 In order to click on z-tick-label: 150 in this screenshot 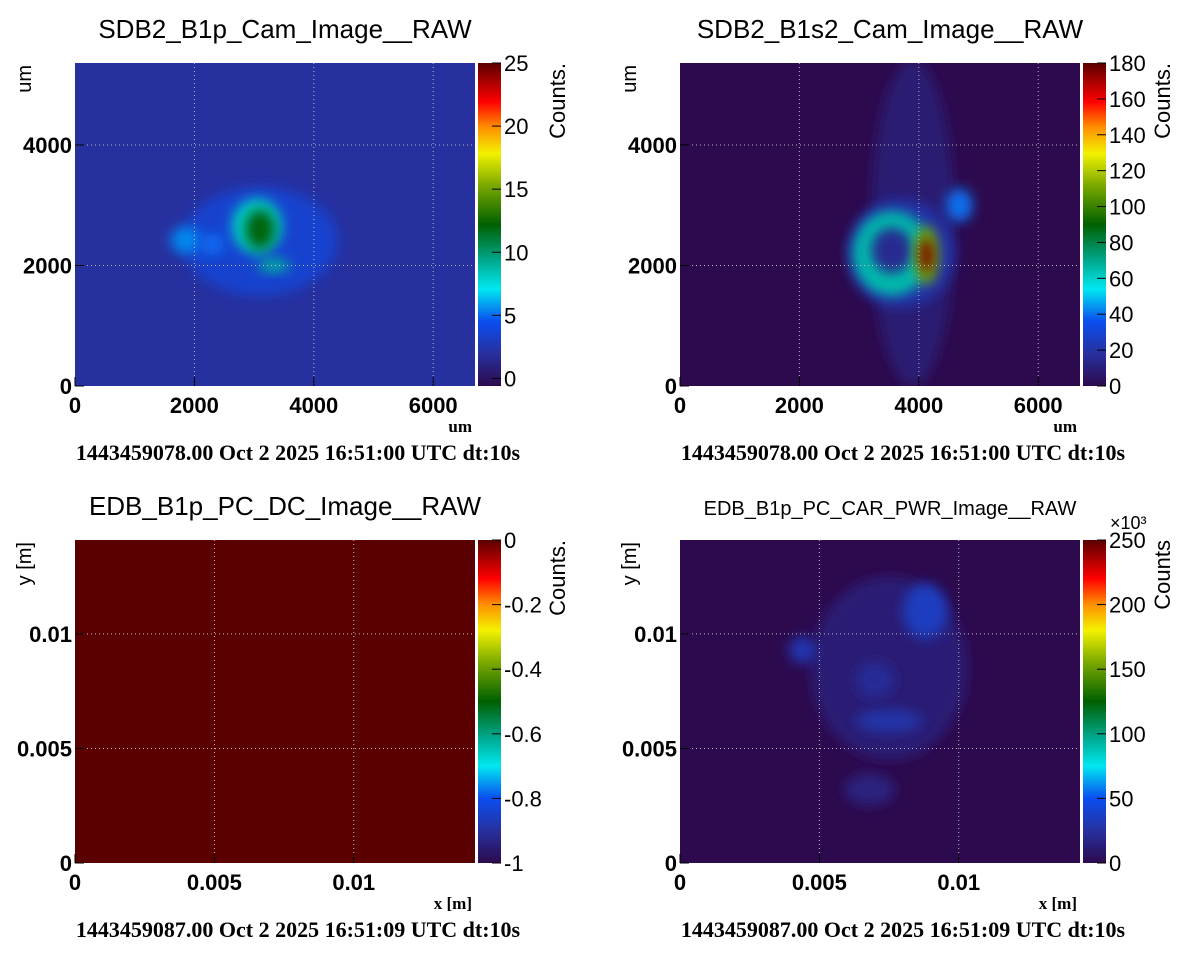, I will do `click(1127, 669)`.